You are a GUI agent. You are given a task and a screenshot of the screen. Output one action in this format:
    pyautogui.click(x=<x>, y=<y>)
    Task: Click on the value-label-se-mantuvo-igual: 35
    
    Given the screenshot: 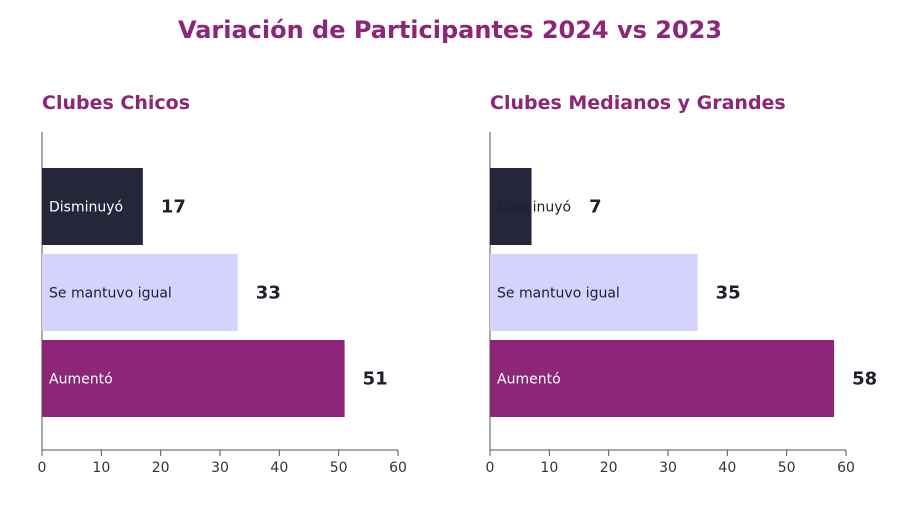 What is the action you would take?
    pyautogui.click(x=728, y=293)
    